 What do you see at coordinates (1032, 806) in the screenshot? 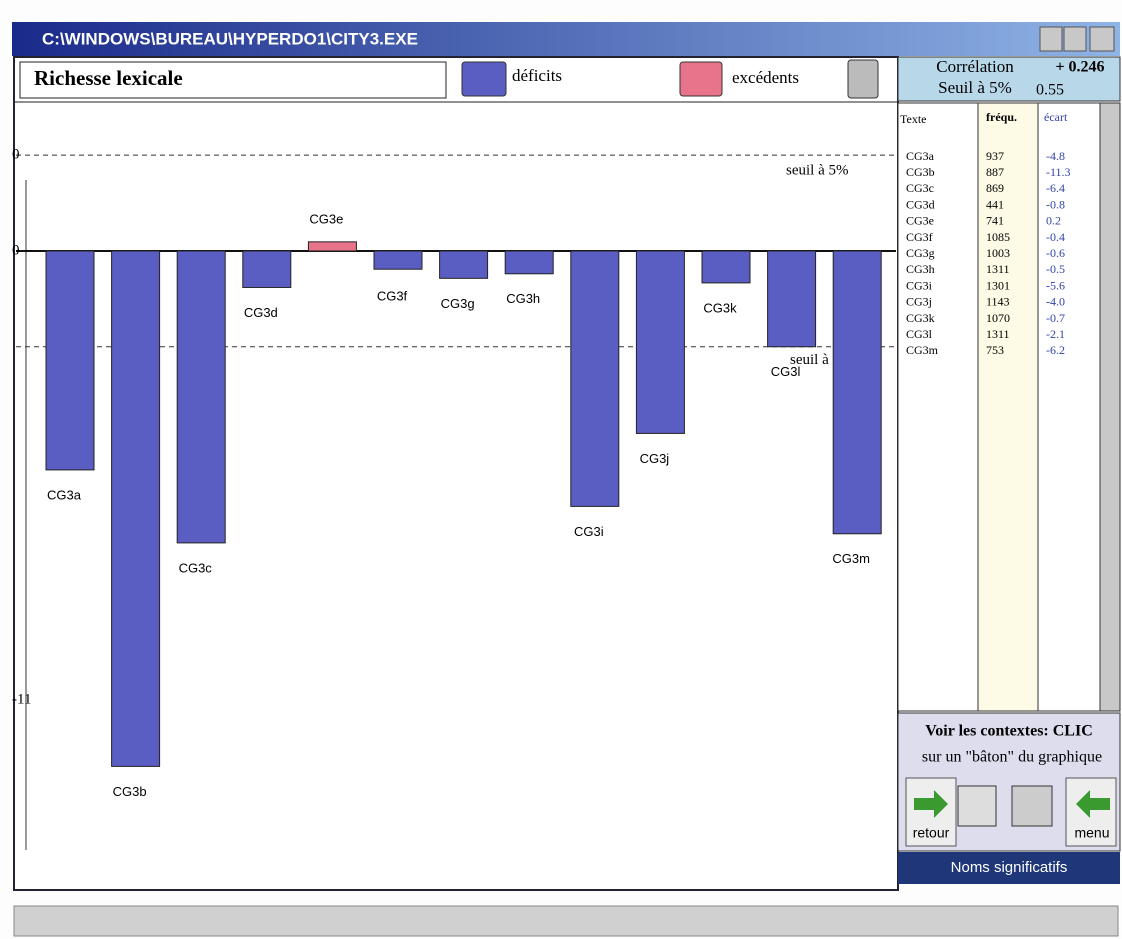
I see `print-button` at bounding box center [1032, 806].